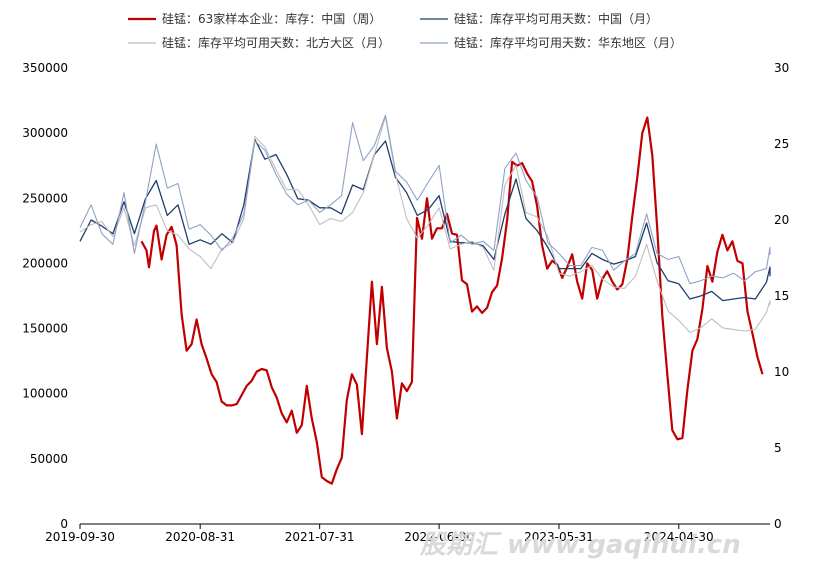  What do you see at coordinates (200, 537) in the screenshot?
I see `x-tick-label: 2020-08-31` at bounding box center [200, 537].